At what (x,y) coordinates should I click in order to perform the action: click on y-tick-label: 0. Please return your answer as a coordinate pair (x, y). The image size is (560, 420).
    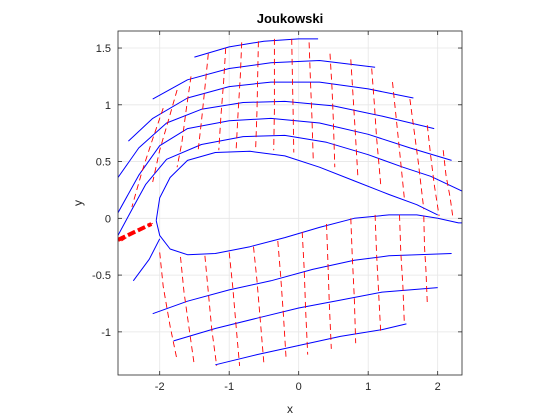
    Looking at the image, I should click on (108, 219).